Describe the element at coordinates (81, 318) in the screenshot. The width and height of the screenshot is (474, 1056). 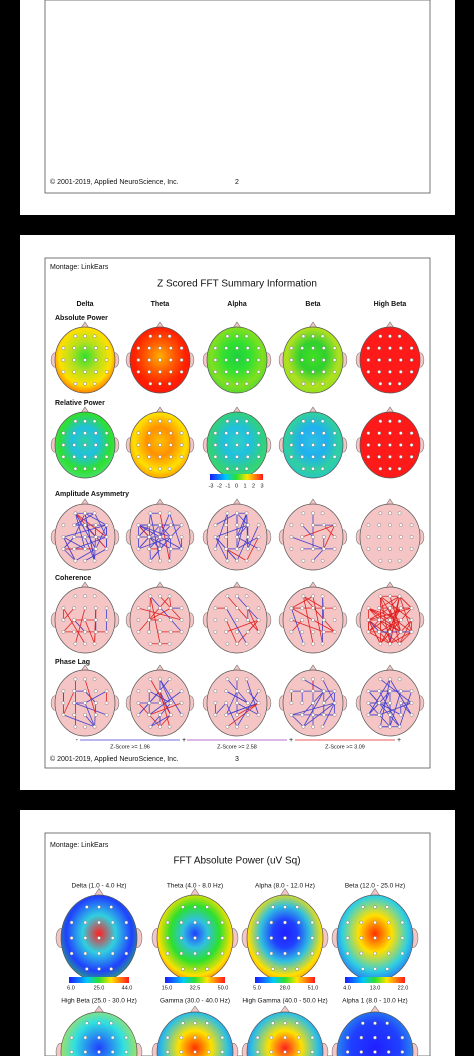
I see `row-label: Absolute Power` at that location.